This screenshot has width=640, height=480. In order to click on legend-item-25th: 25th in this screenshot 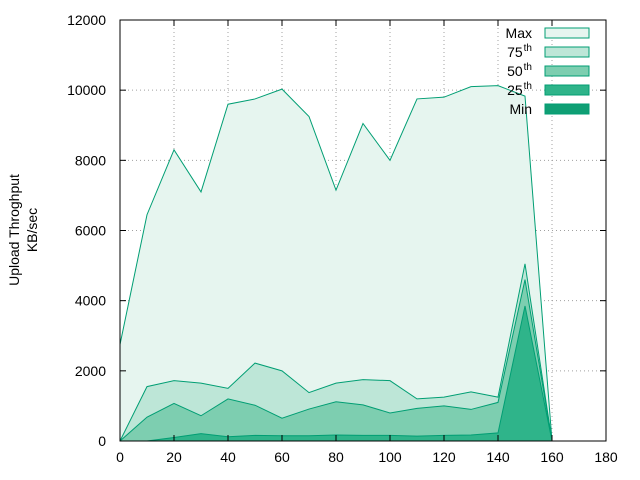, I will do `click(548, 89)`.